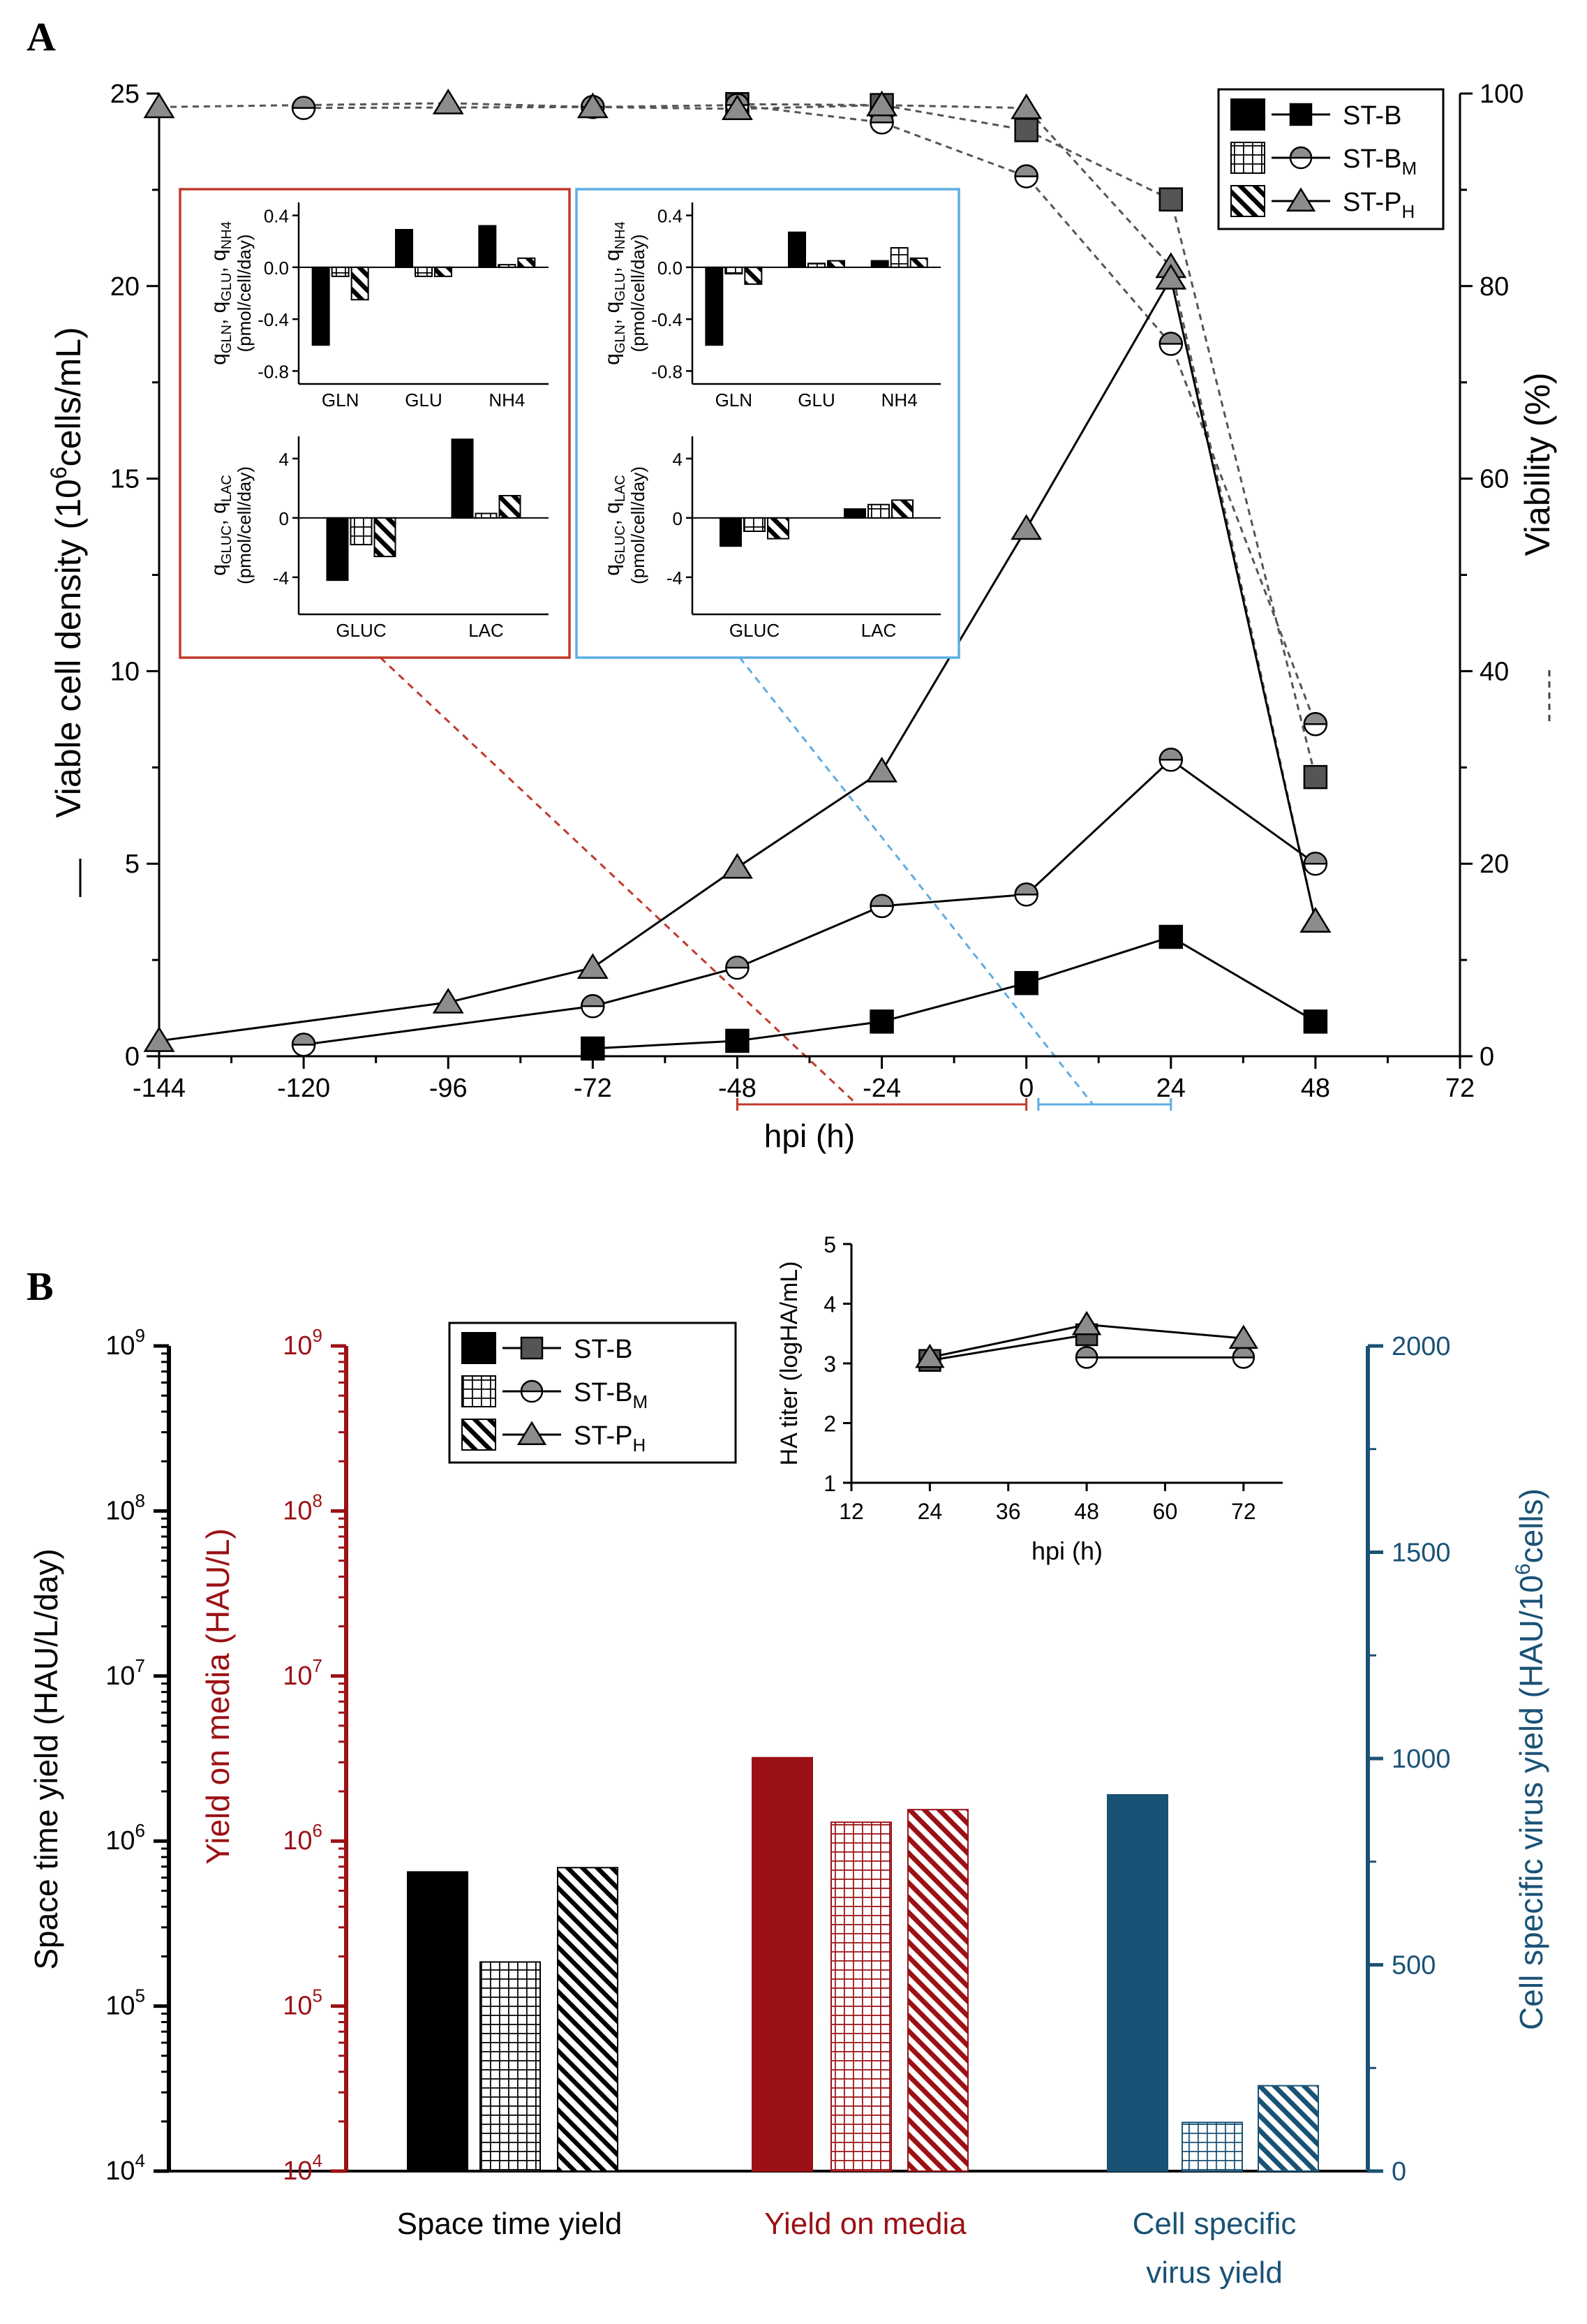 Image resolution: width=1587 pixels, height=2324 pixels. What do you see at coordinates (667, 371) in the screenshot?
I see `inset-blue-top-y-tick-label: -0.8` at bounding box center [667, 371].